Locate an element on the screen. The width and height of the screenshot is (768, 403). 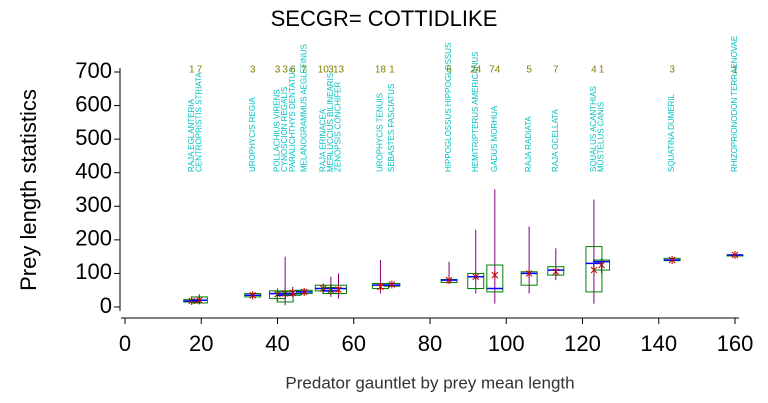
predator-name: SEBASTES FASCIATUS is located at coordinates (391, 128).